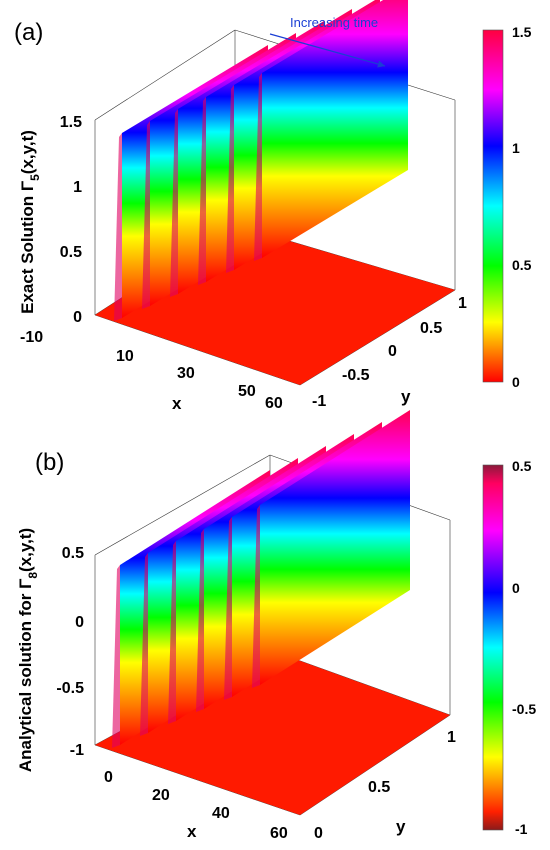 The width and height of the screenshot is (550, 850). I want to click on panel-b-zlabel-main: Analytical solution for Γ, so click(25, 675).